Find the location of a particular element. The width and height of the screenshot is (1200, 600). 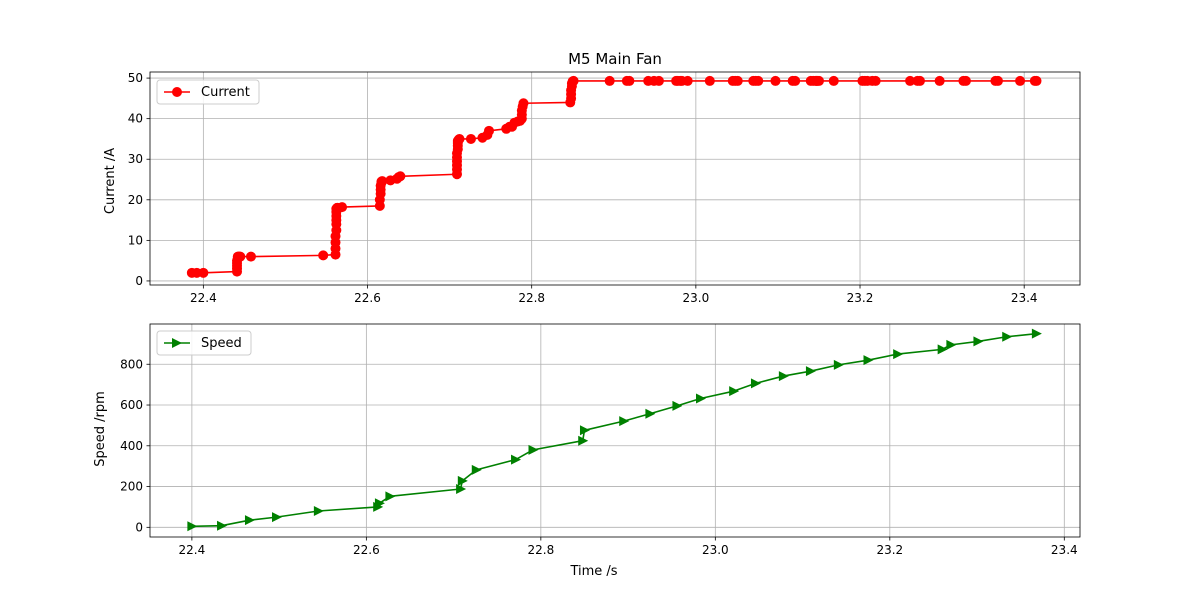

speed-x-tick-label: 22.8 is located at coordinates (540, 550).